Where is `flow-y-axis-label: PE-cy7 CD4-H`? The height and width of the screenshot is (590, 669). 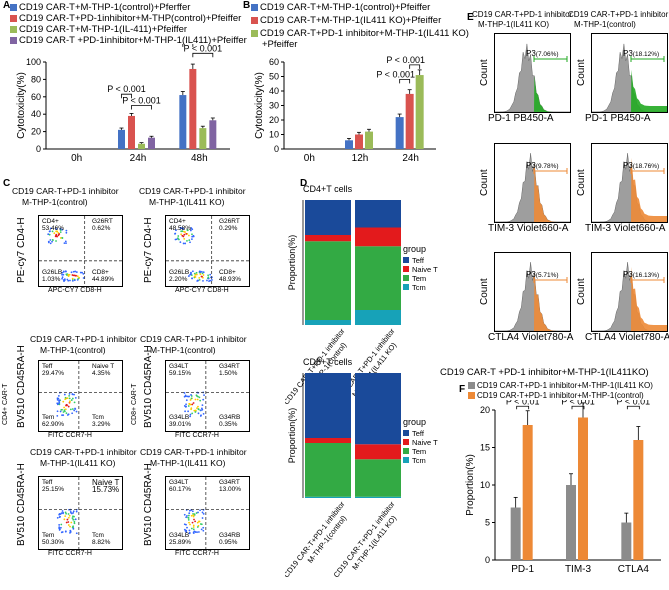 flow-y-axis-label: PE-cy7 CD4-H is located at coordinates (148, 250).